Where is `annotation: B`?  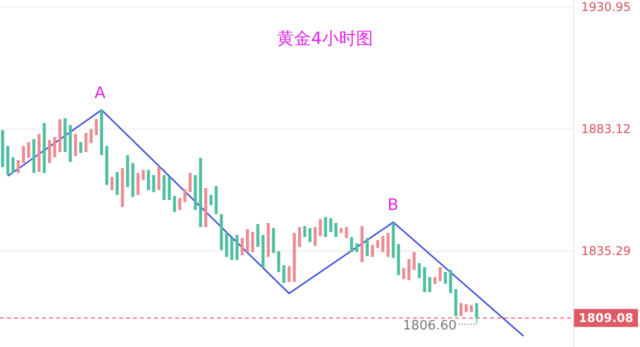
annotation: B is located at coordinates (393, 204).